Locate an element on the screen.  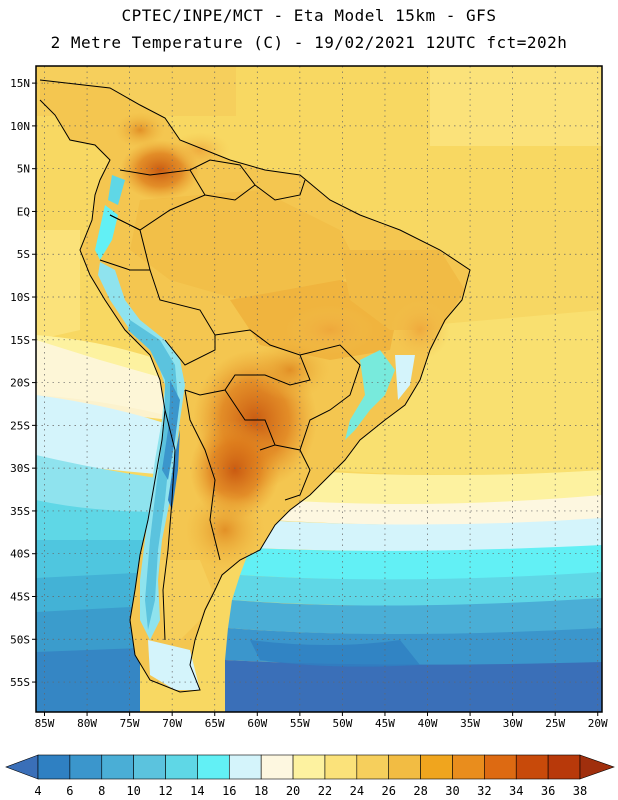
lon-tick-label: 30W is located at coordinates (513, 723).